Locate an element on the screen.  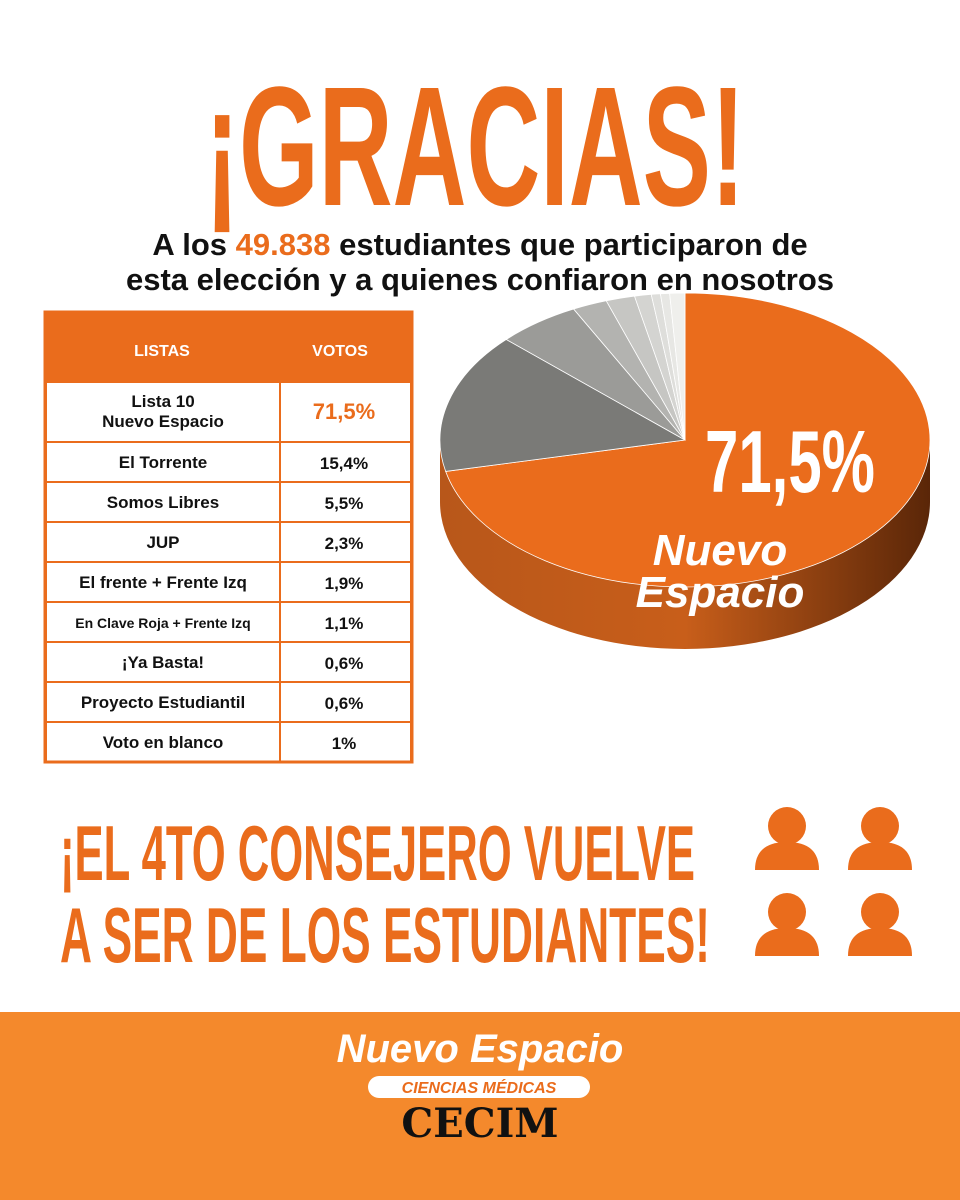
row-name: Somos Libres is located at coordinates (163, 502).